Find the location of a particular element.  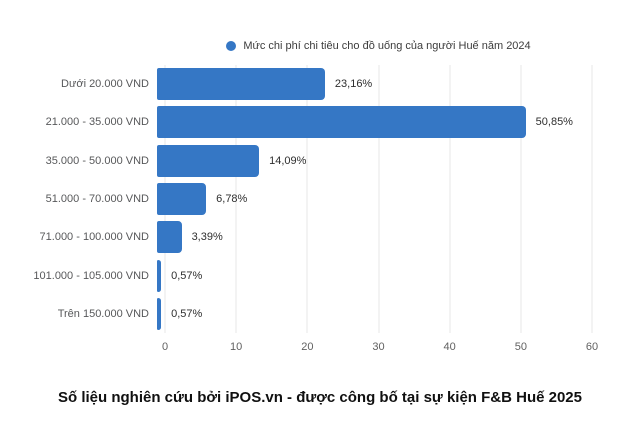

bar-track: 3,39% is located at coordinates (374, 237).